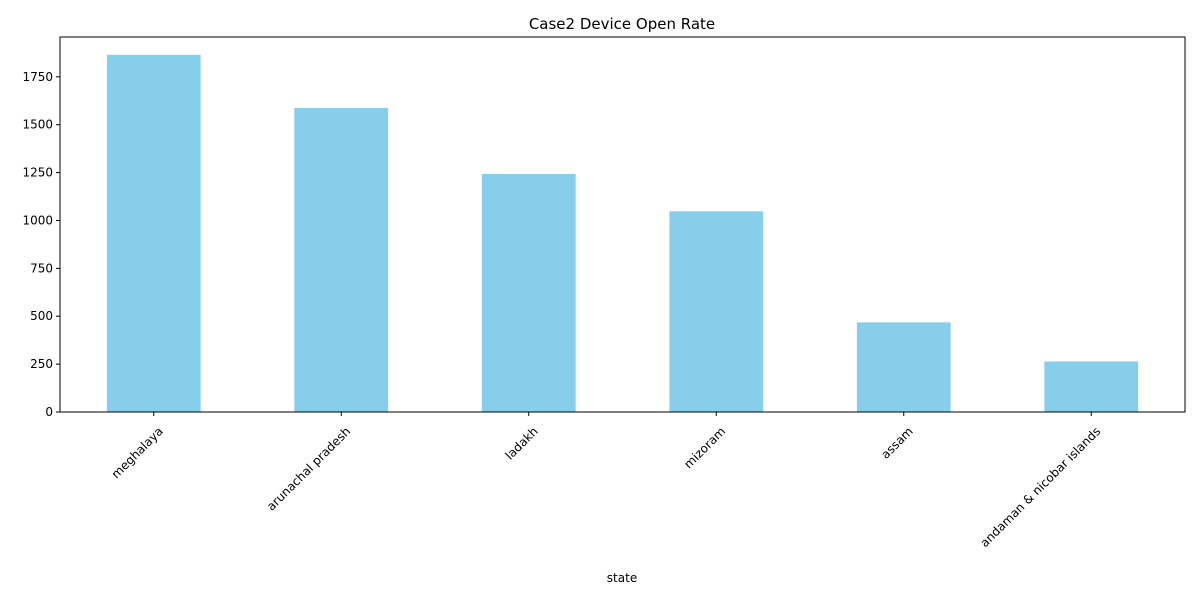  Describe the element at coordinates (1091, 386) in the screenshot. I see `bar-andaman-nicobar-islands` at that location.